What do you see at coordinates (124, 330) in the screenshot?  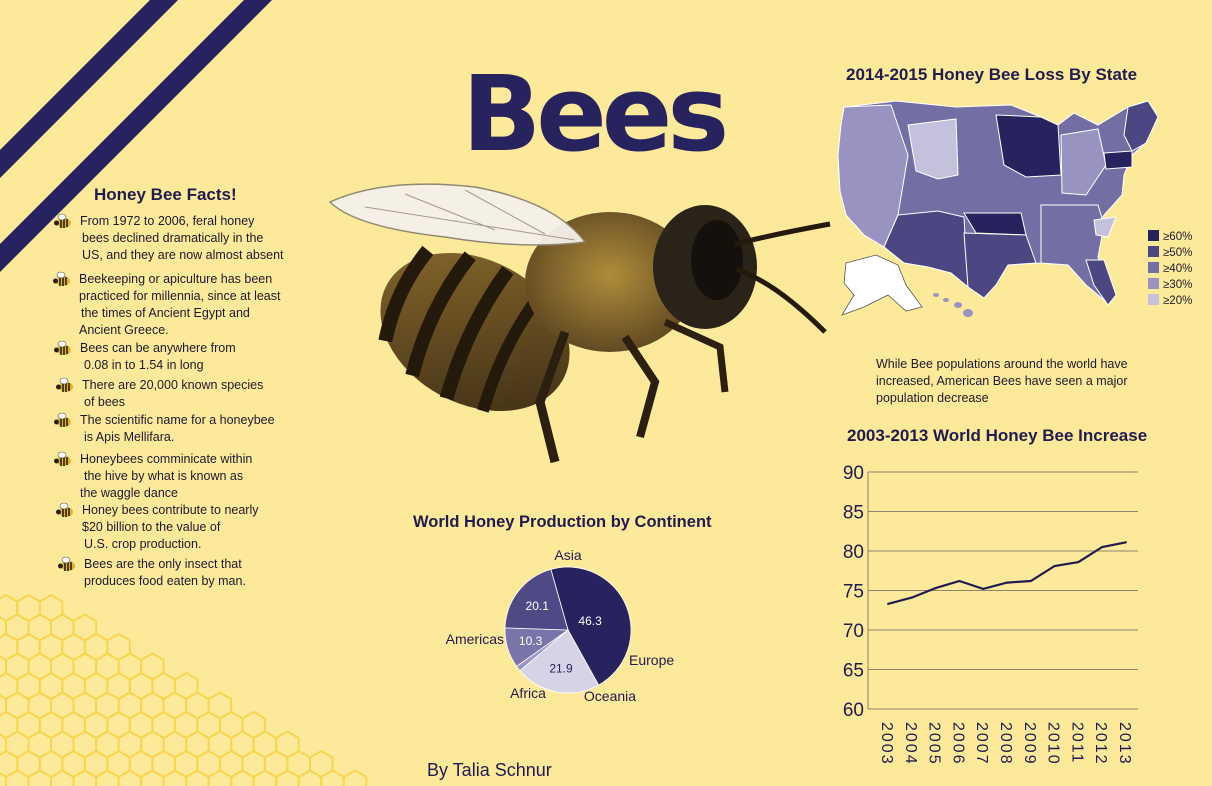 I see `fact-line: Ancient Greece.` at bounding box center [124, 330].